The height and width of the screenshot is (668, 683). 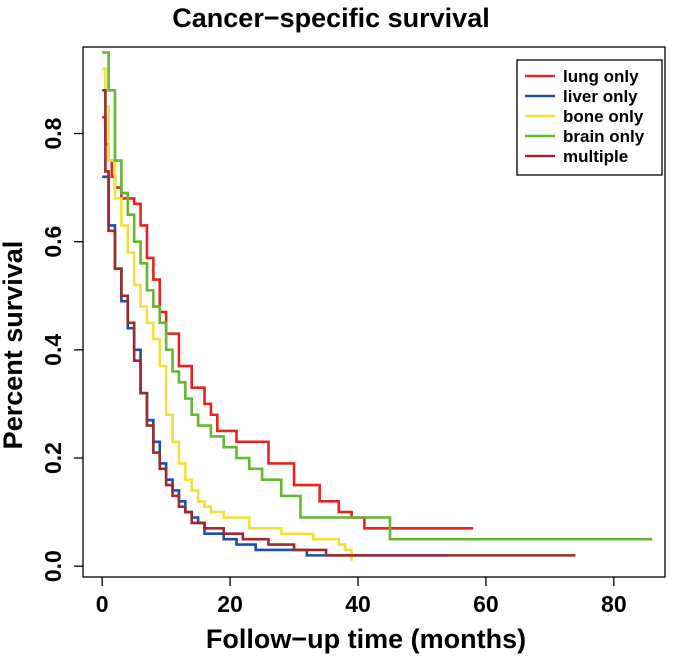 What do you see at coordinates (486, 604) in the screenshot?
I see `x-tick-label: 60` at bounding box center [486, 604].